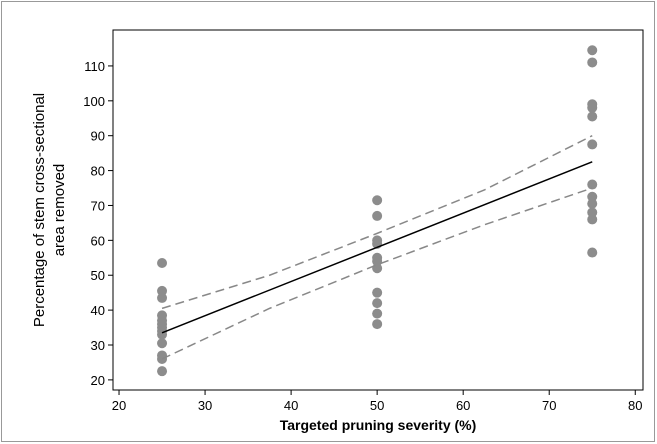 This screenshot has width=657, height=444. What do you see at coordinates (291, 405) in the screenshot?
I see `x-tick-label: 40` at bounding box center [291, 405].